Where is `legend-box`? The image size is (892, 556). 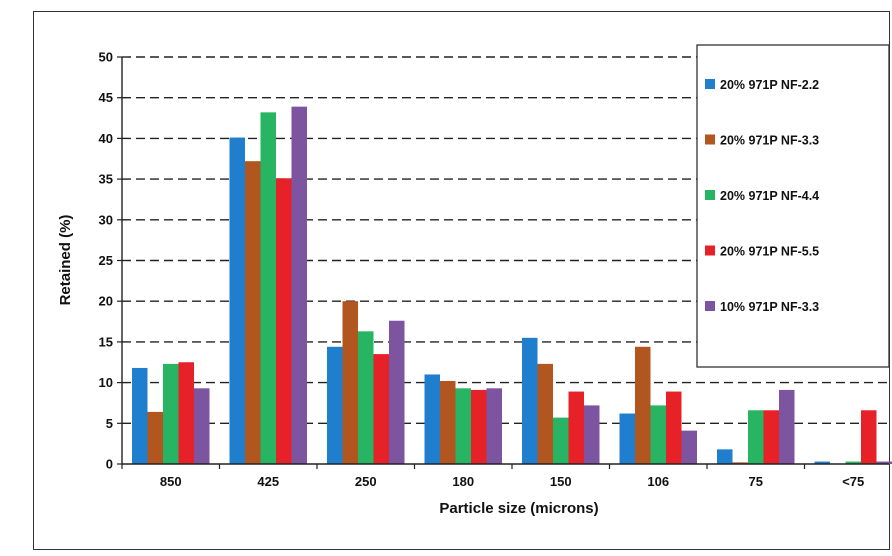 legend-box is located at coordinates (793, 206).